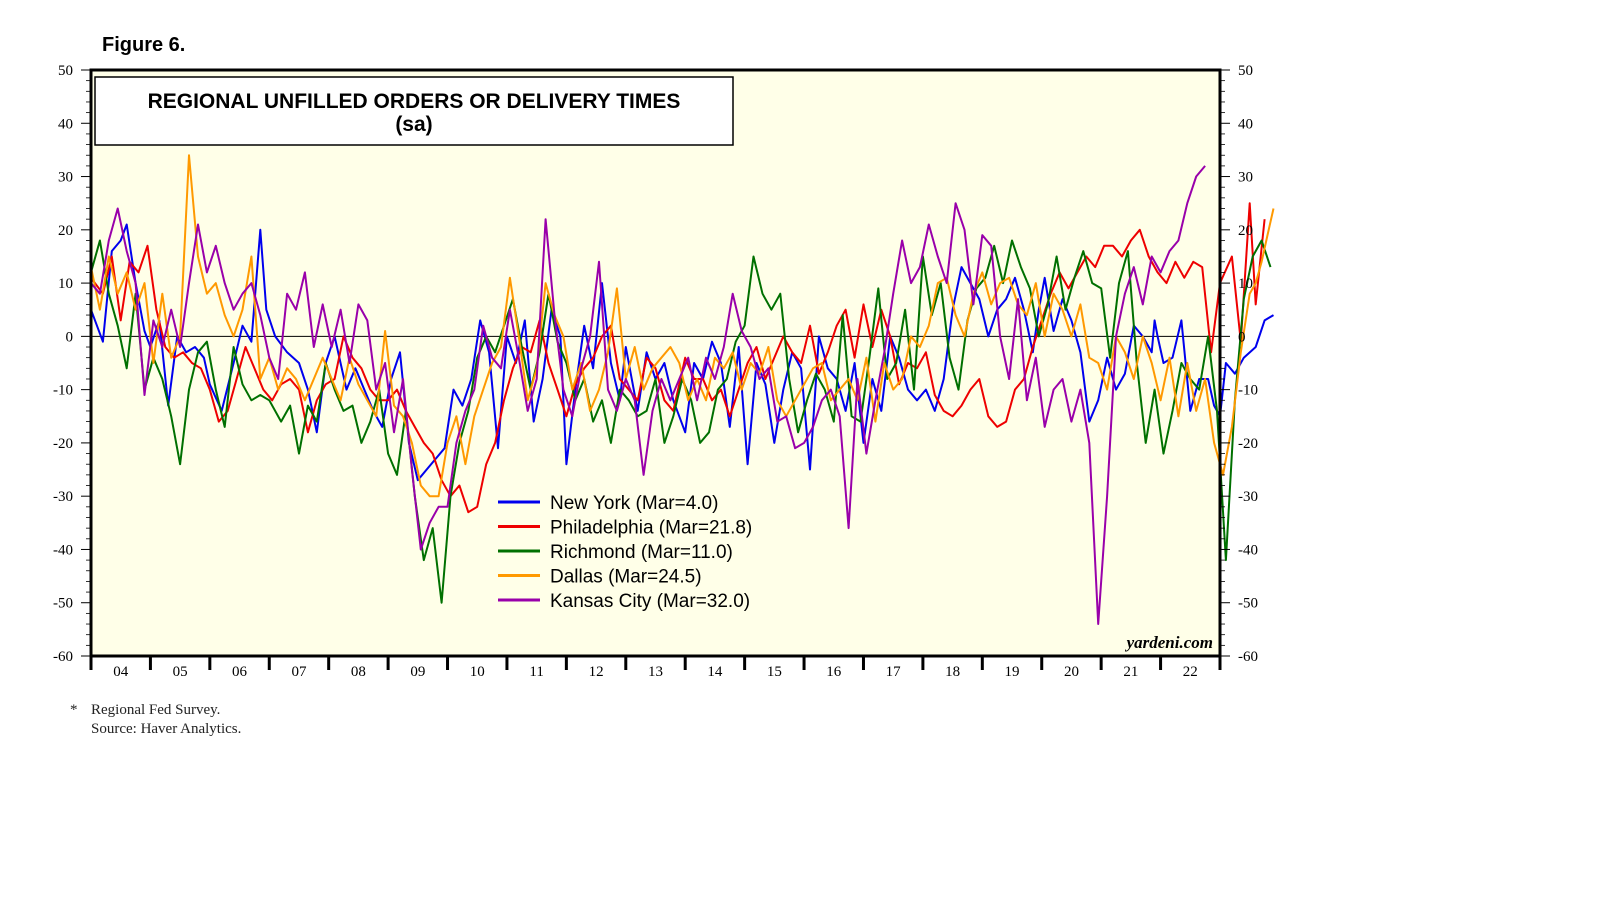 The height and width of the screenshot is (910, 1610). Describe the element at coordinates (1248, 444) in the screenshot. I see `y-tick-label-right: -20` at that location.